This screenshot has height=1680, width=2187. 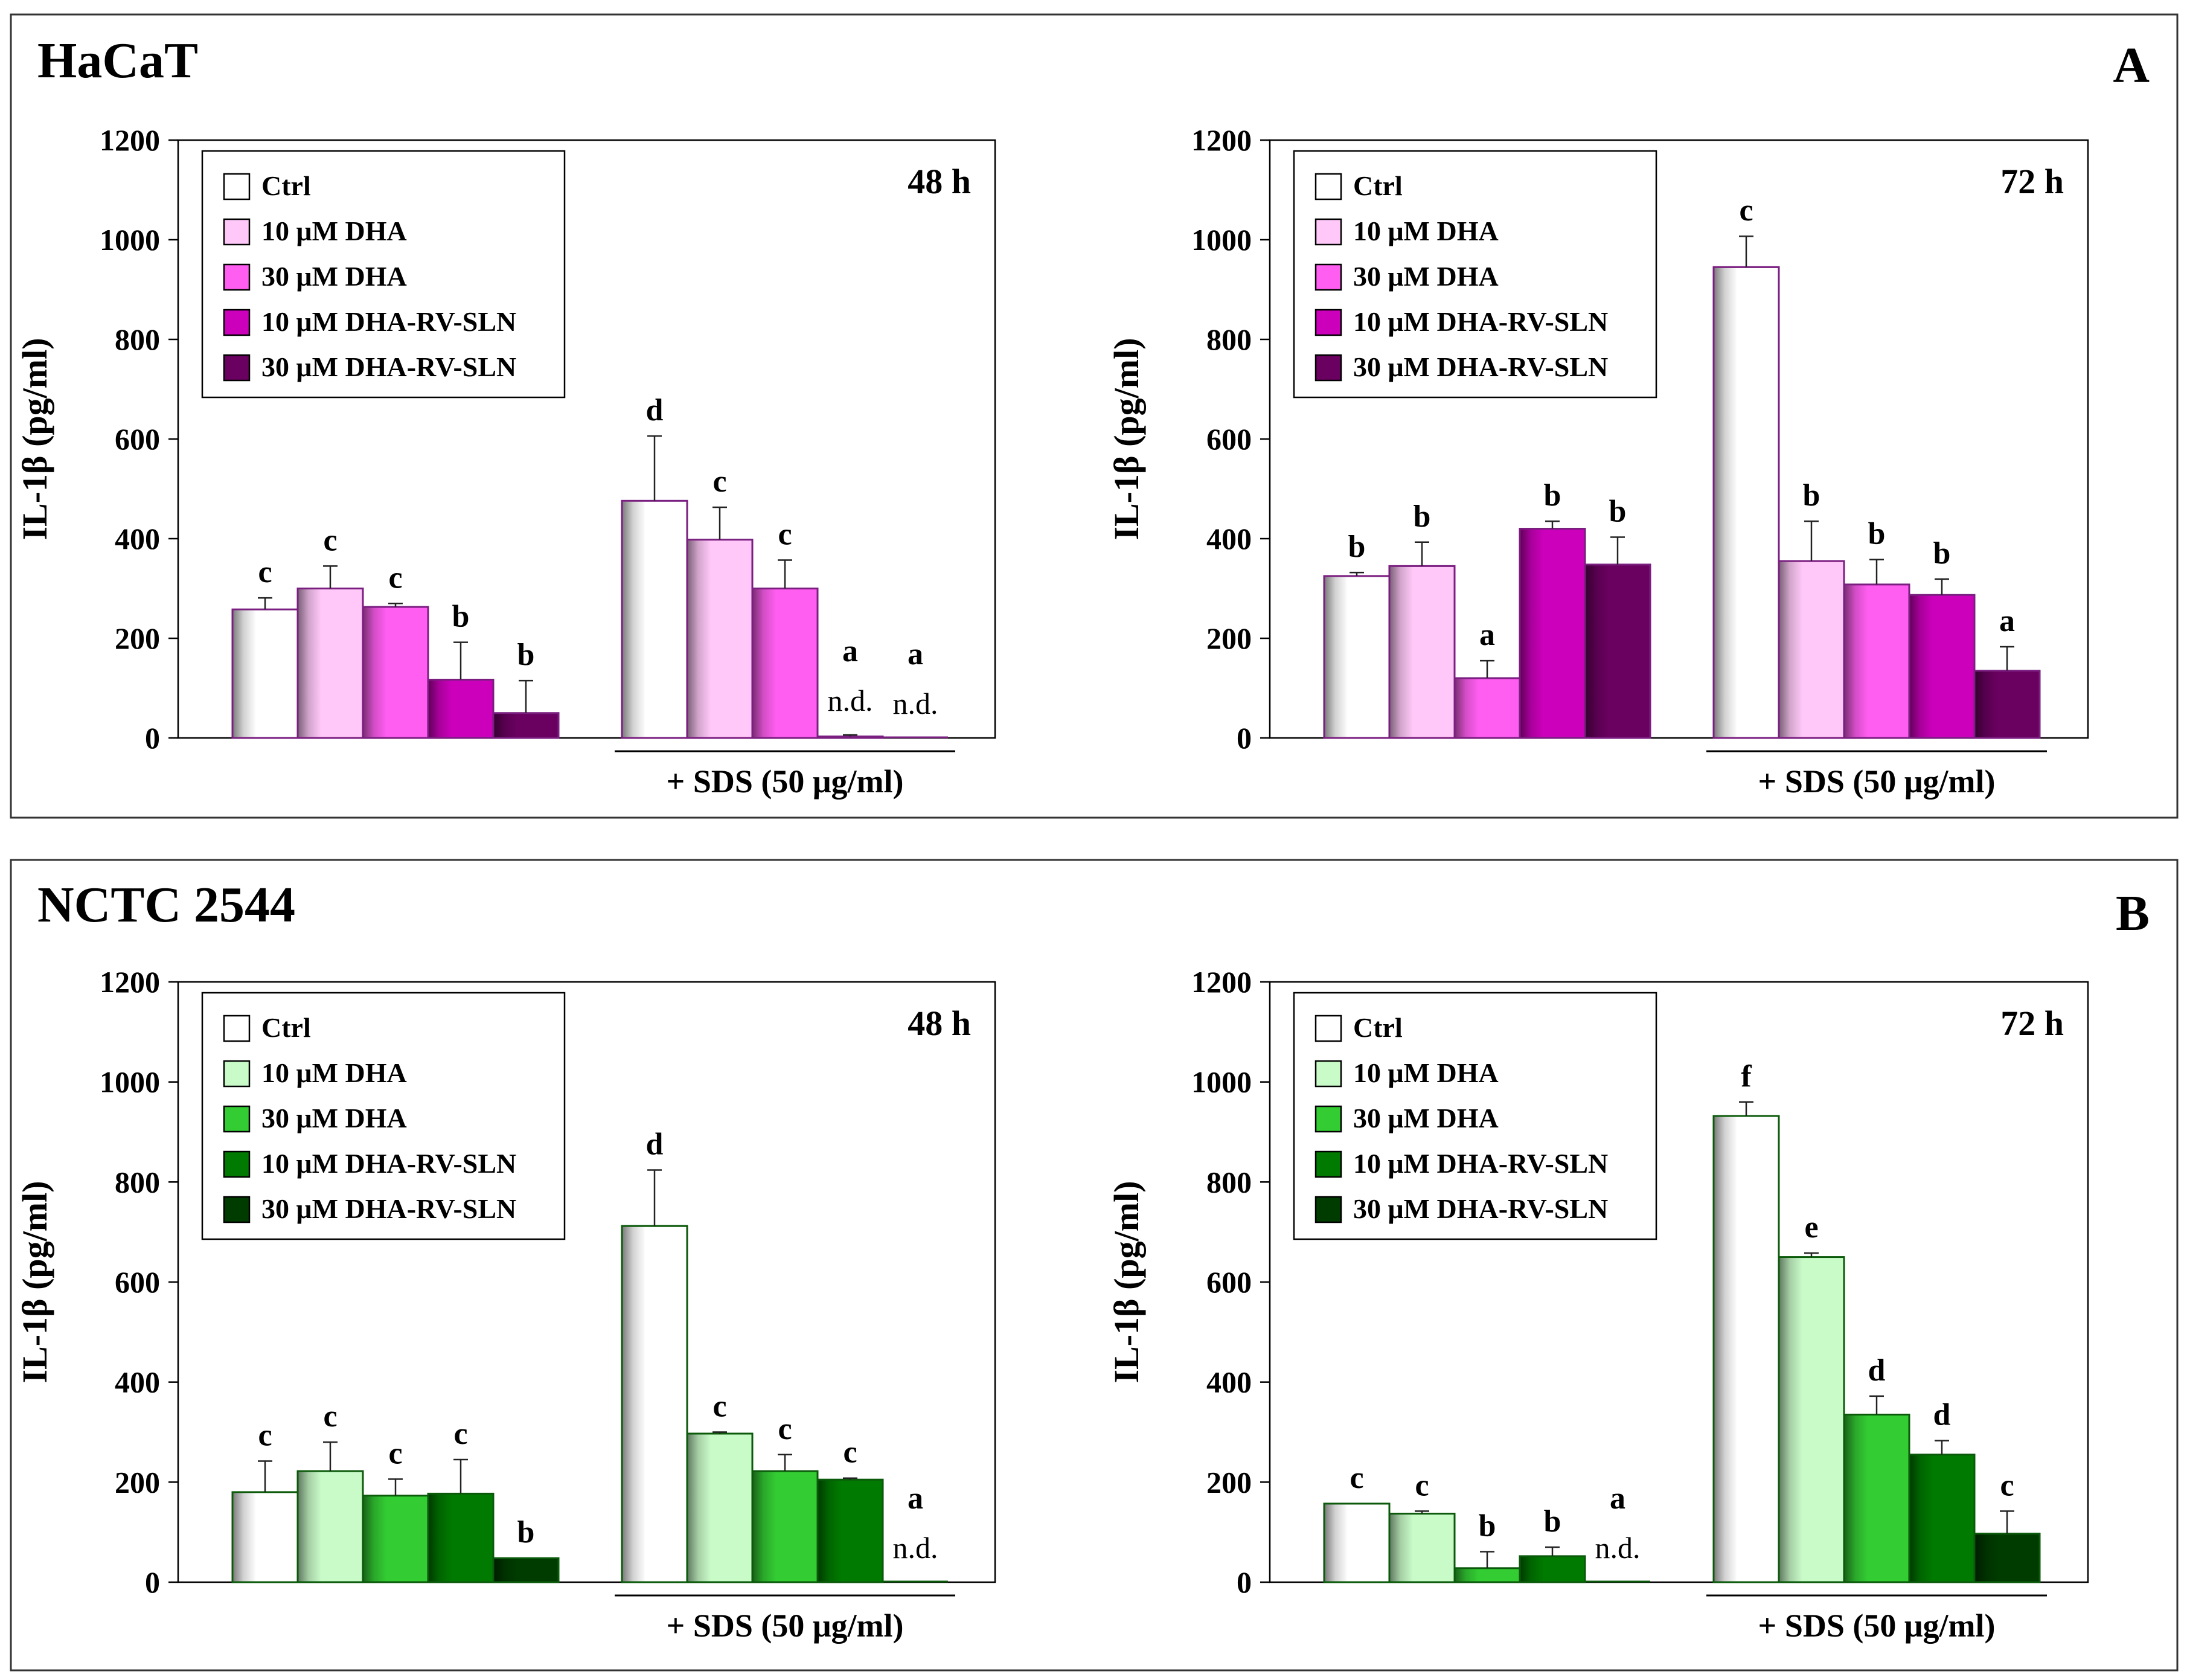 I want to click on panel-b-letter: B, so click(x=2133, y=913).